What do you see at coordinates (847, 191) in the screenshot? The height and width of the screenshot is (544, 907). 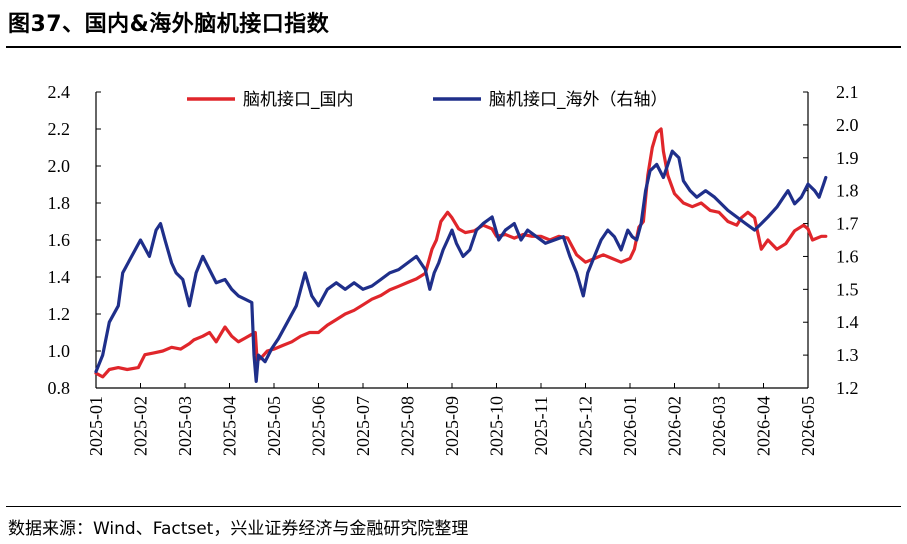 I see `right-y-tick-label: 1.8` at bounding box center [847, 191].